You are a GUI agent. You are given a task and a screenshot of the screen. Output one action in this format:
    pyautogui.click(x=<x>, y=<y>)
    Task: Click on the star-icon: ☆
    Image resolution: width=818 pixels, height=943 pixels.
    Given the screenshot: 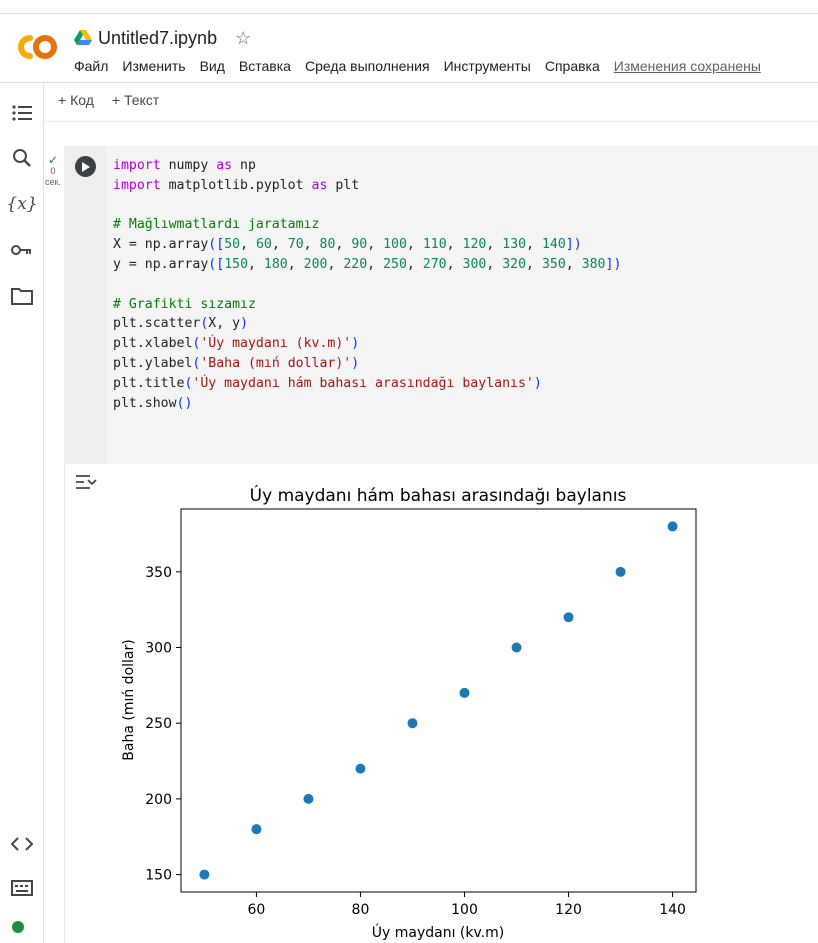 What is the action you would take?
    pyautogui.click(x=243, y=37)
    